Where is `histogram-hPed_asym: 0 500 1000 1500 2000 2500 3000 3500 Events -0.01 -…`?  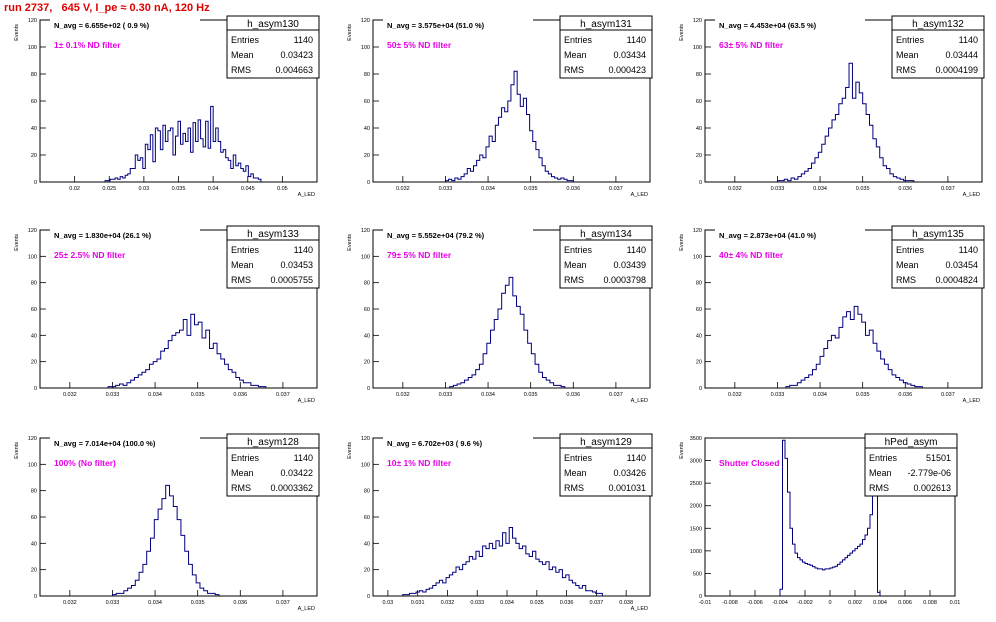
histogram-hPed_asym: 0 500 1000 1500 2000 2500 3000 3500 Events -0.01 -… is located at coordinates (819, 519).